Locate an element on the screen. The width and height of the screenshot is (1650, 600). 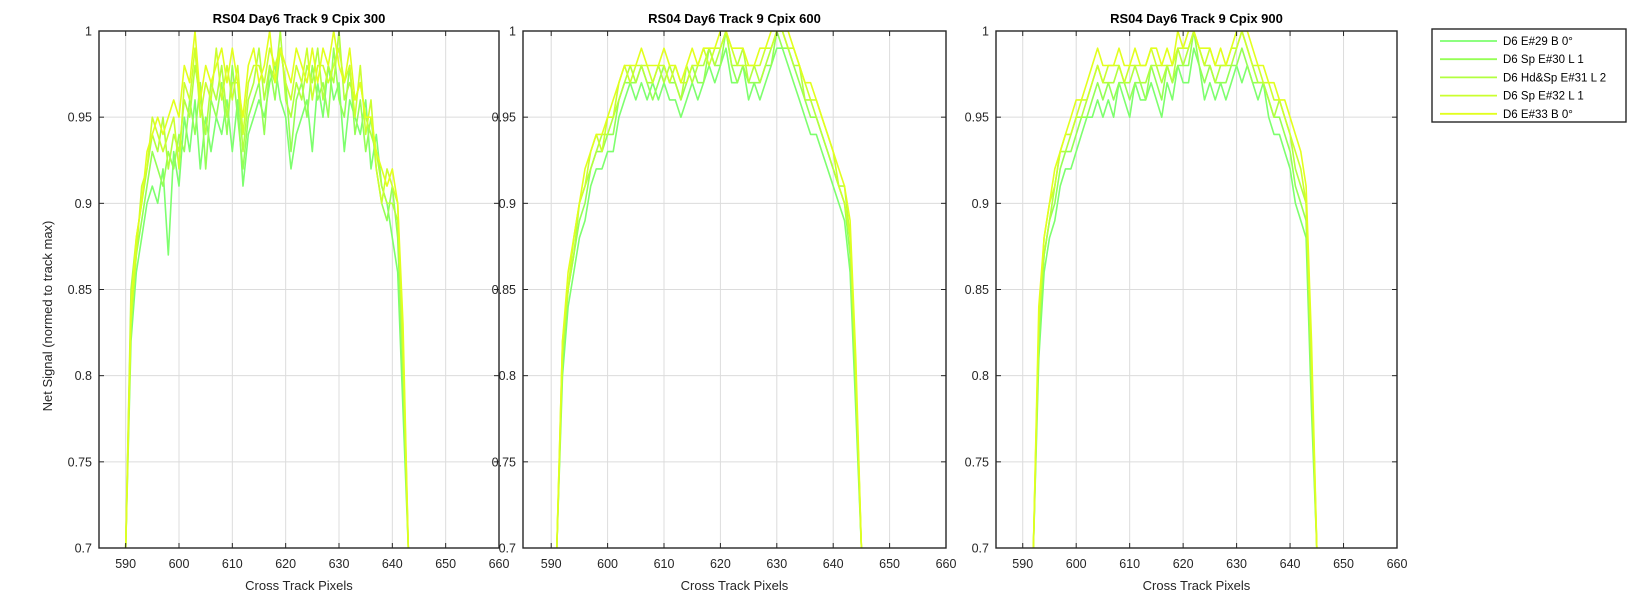
legend-label: D6 Sp E#30 L 1 is located at coordinates (1543, 60).